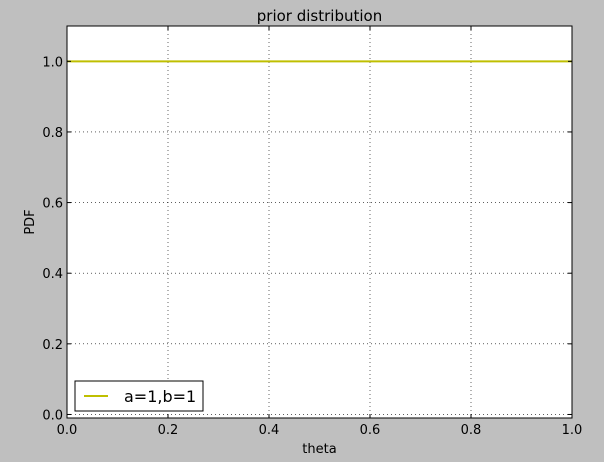  Describe the element at coordinates (52, 345) in the screenshot. I see `y-tick-label: 0.2` at that location.